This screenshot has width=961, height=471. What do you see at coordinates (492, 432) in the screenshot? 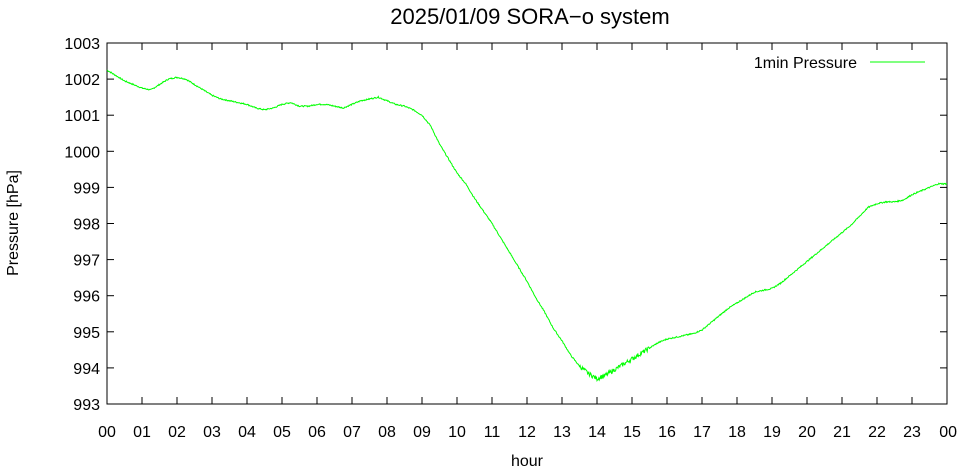
I see `x-tick-label: 11` at bounding box center [492, 432].